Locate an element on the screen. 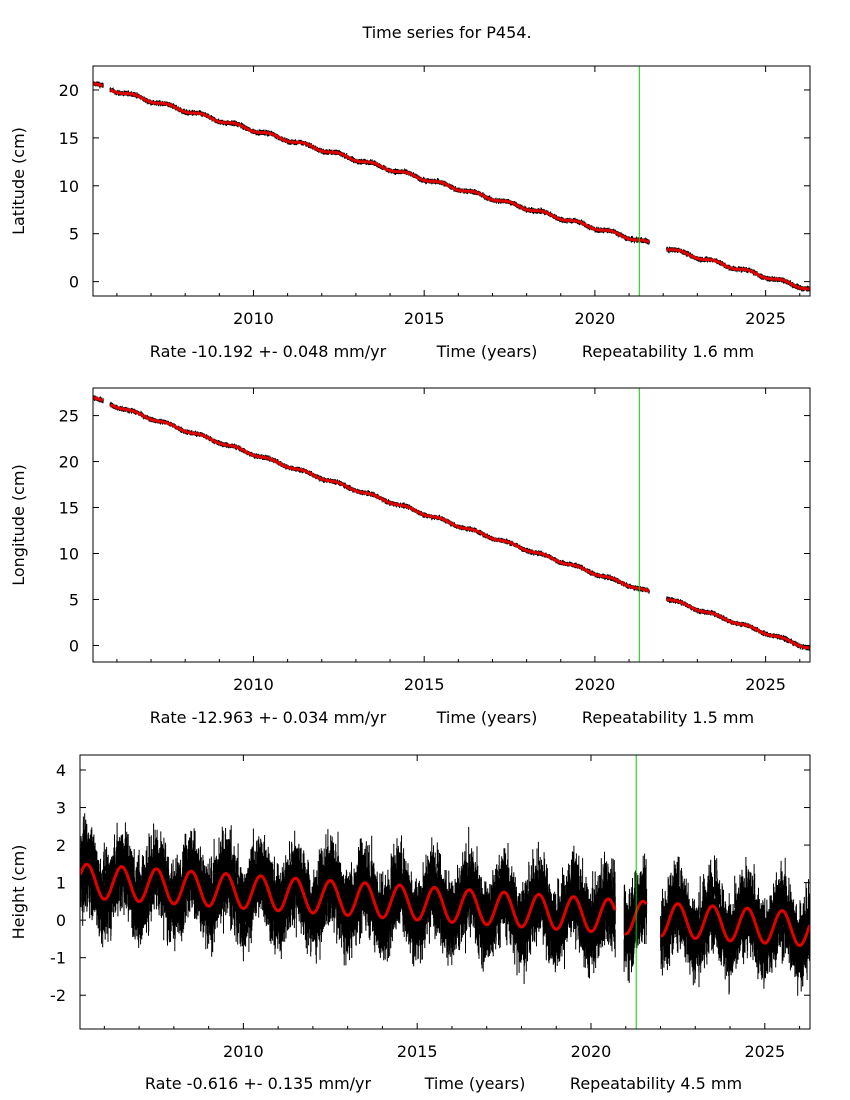 The image size is (850, 1100). rate-label: Rate -10.192 +- 0.048 mm/yr is located at coordinates (268, 351).